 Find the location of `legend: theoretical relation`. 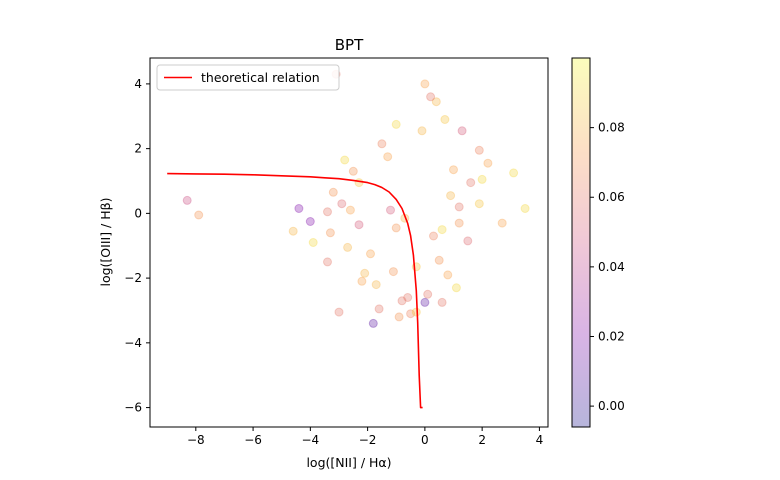

legend: theoretical relation is located at coordinates (248, 77).